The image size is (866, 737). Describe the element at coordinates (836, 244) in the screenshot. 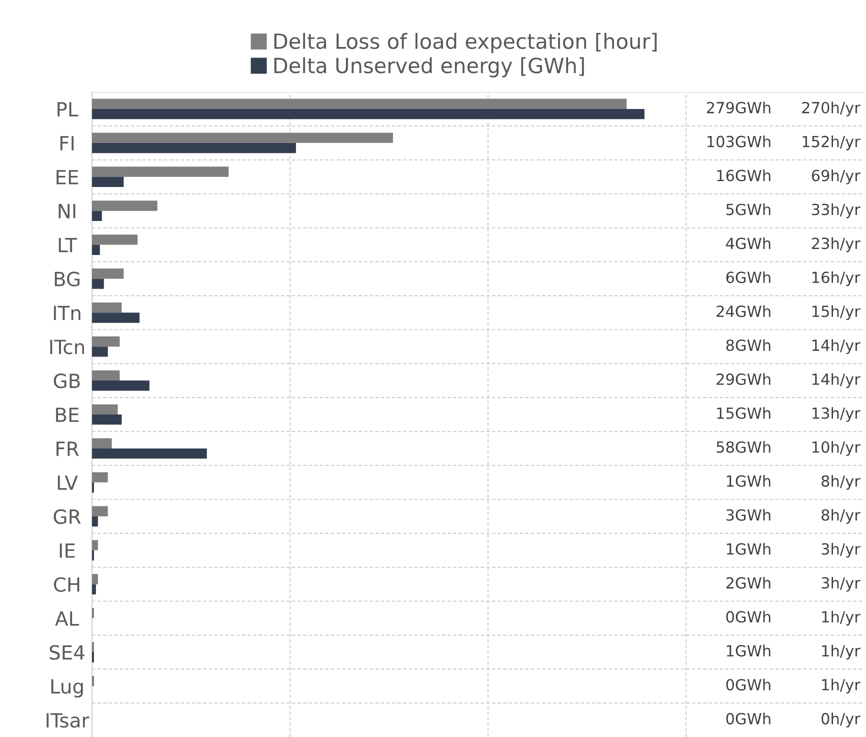

I see `data-label: 23h/yr` at that location.